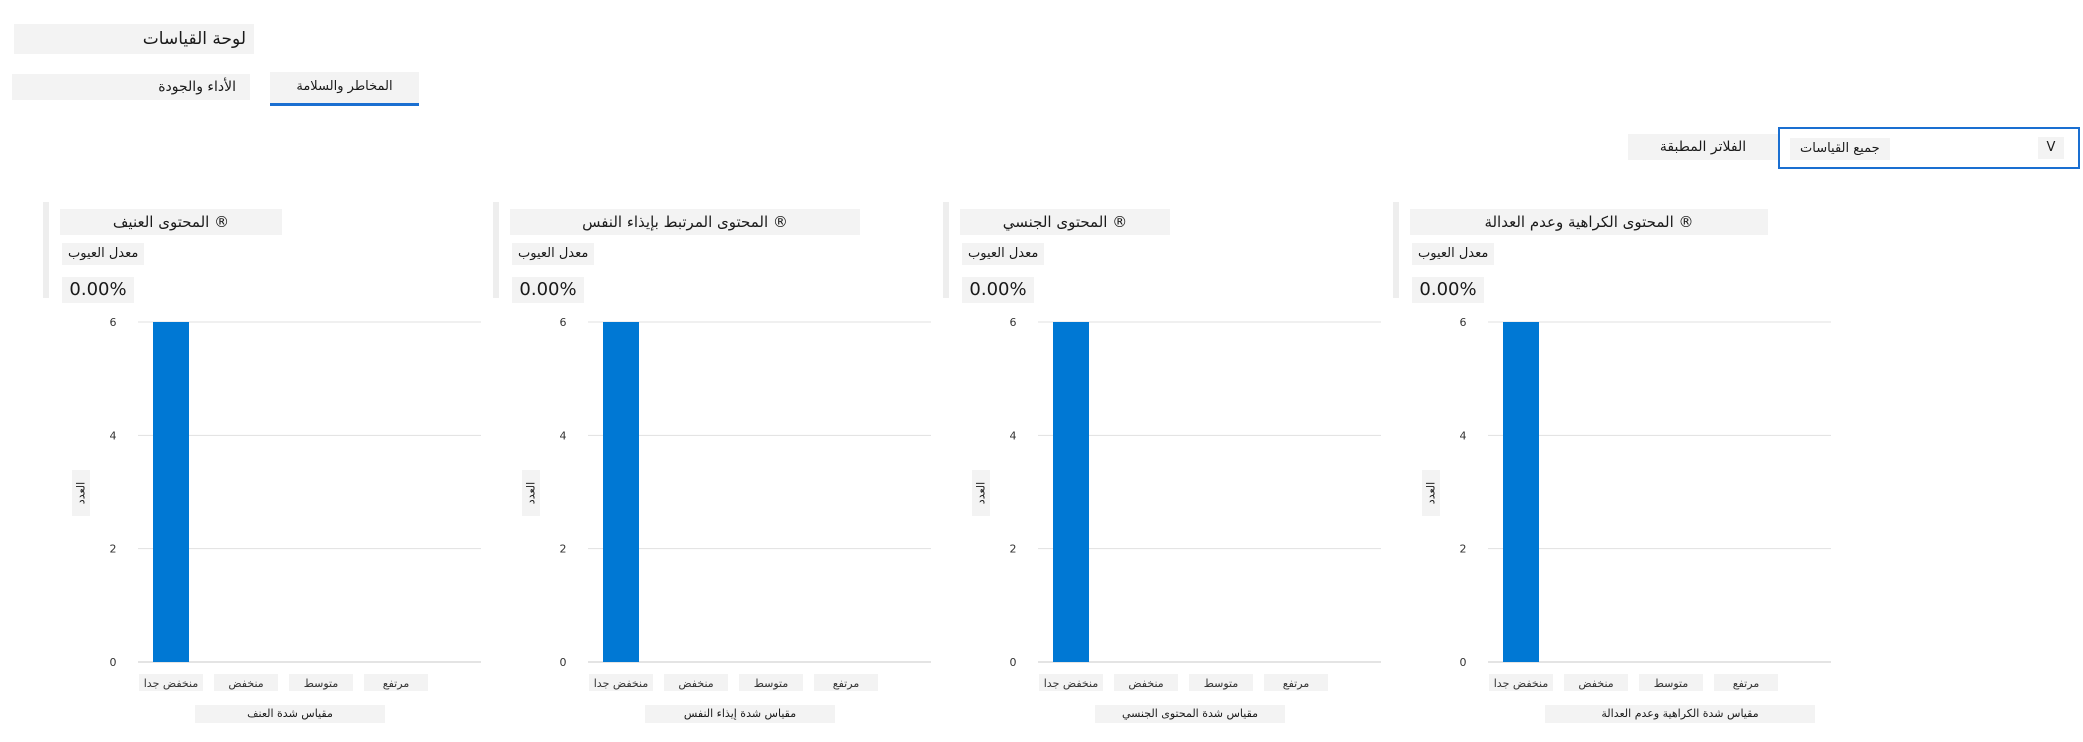 The width and height of the screenshot is (2083, 742). Describe the element at coordinates (2051, 148) in the screenshot. I see `chevron-down-icon: V` at that location.